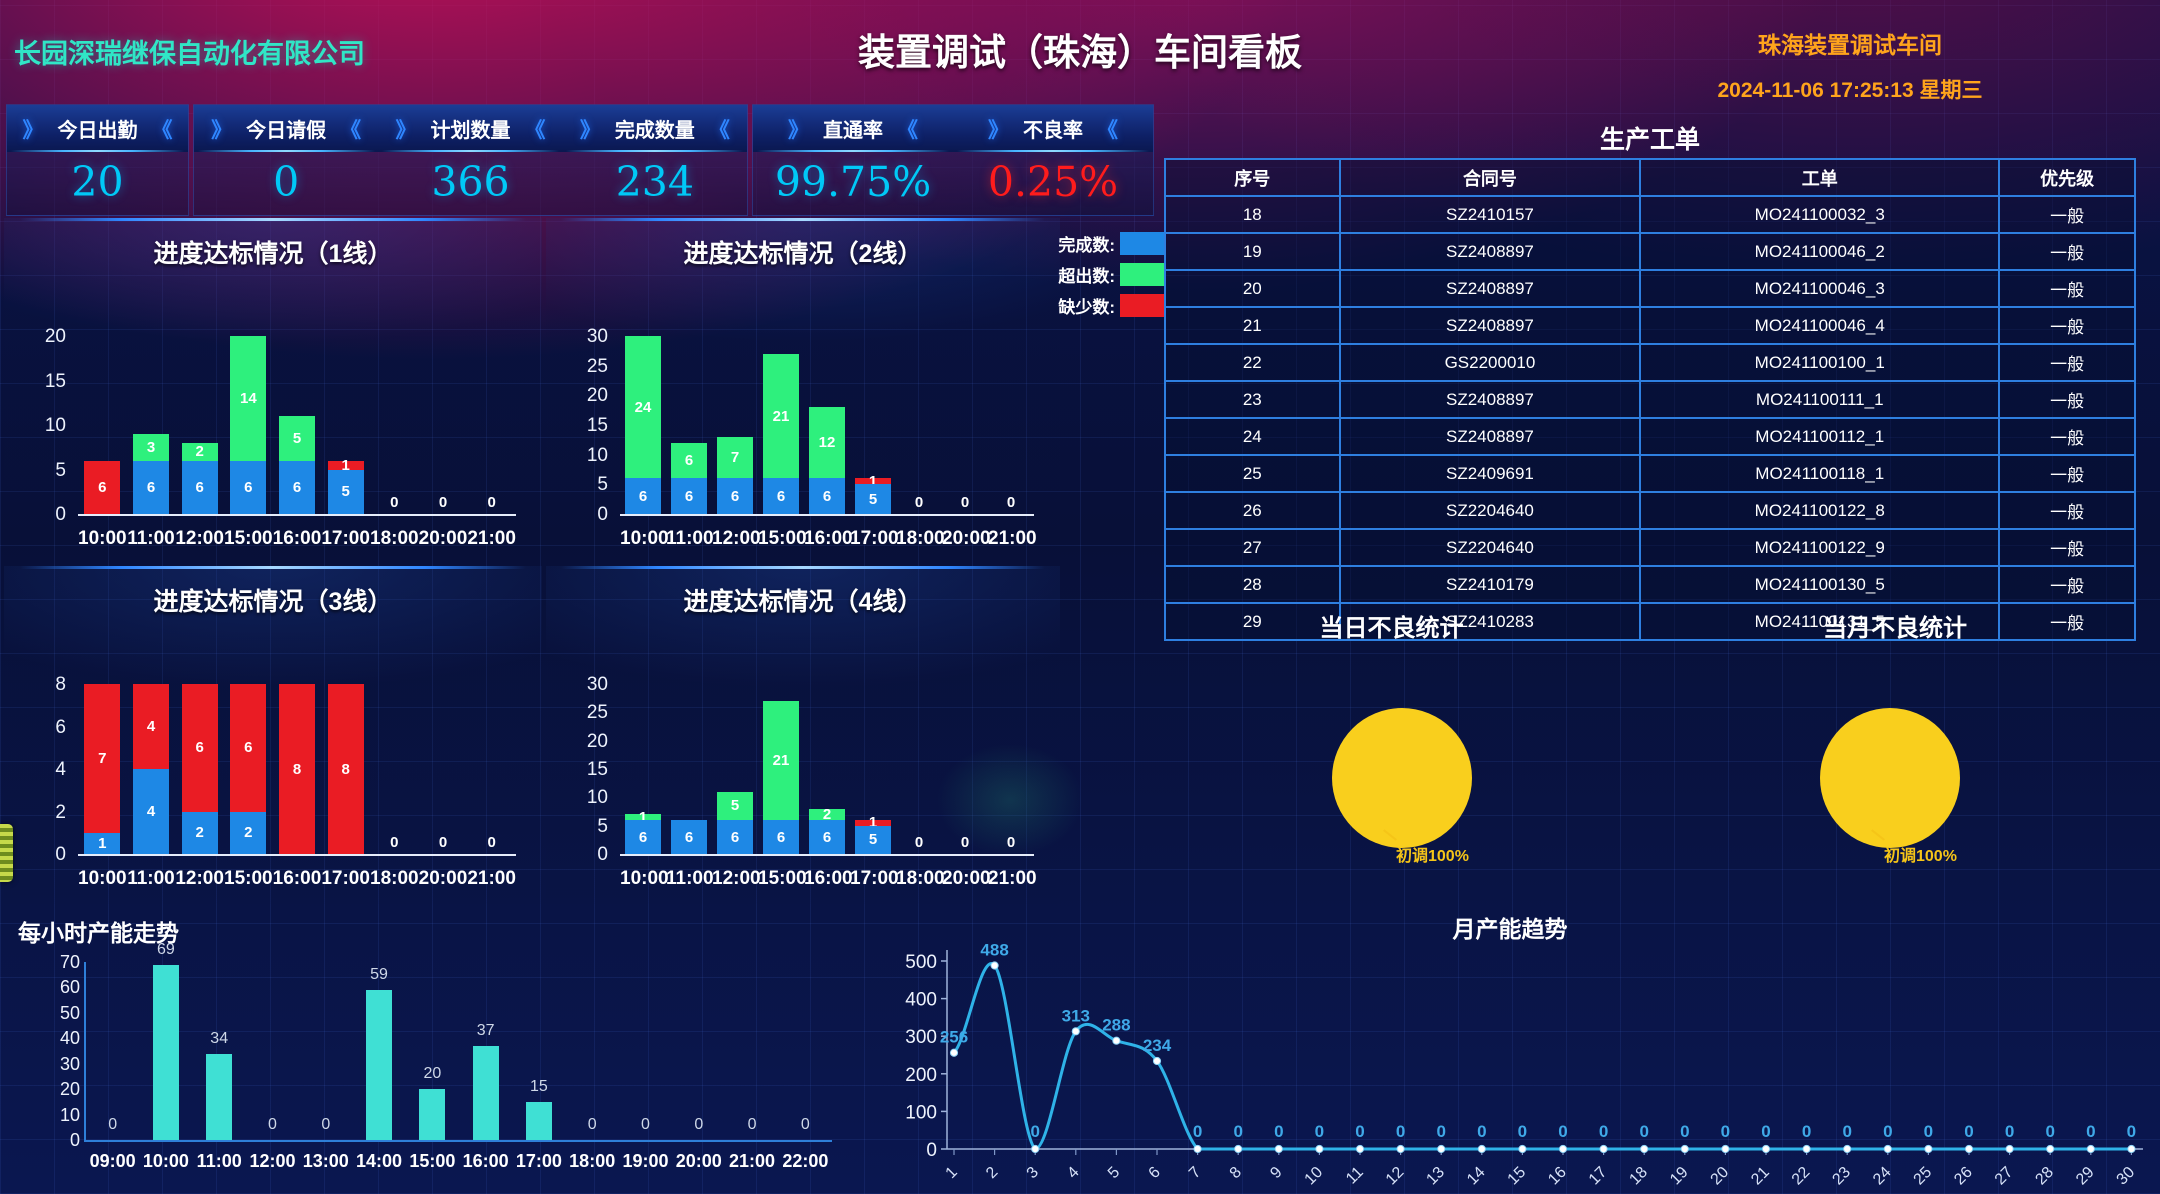  What do you see at coordinates (199, 833) in the screenshot?
I see `bar-value: 2` at bounding box center [199, 833].